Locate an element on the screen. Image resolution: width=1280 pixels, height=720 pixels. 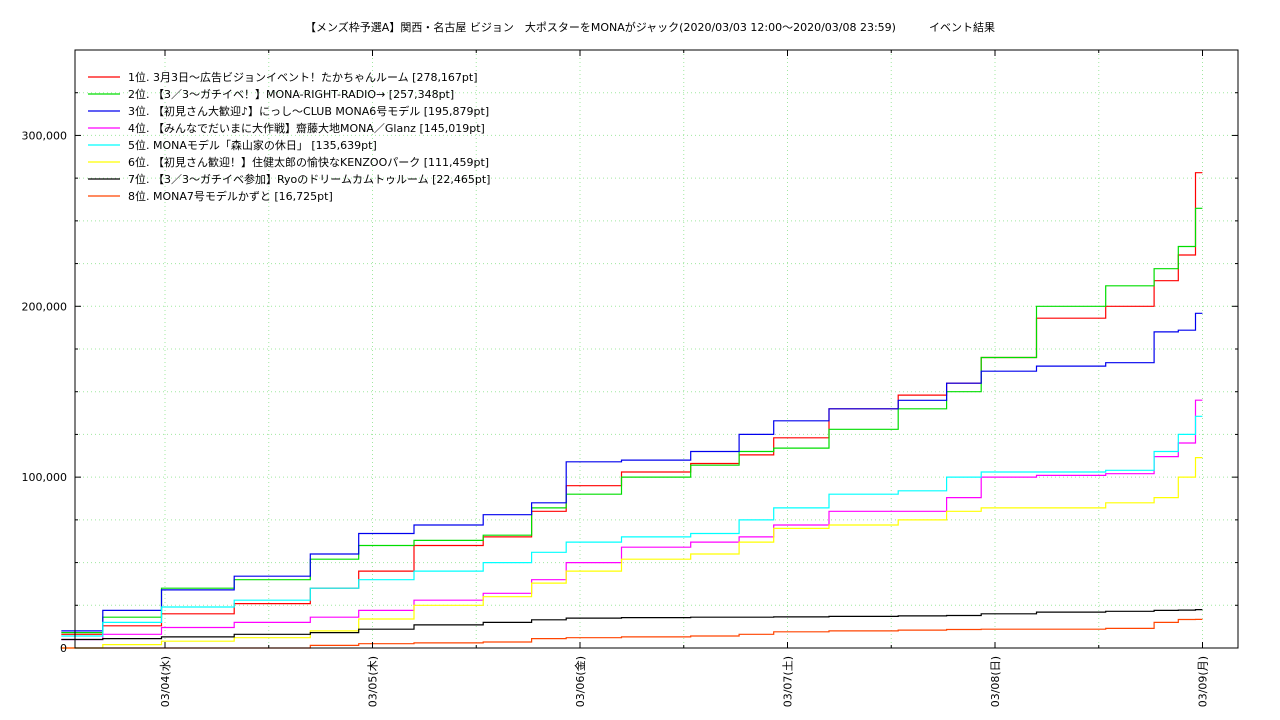
x-tick-label: 03/09(月) is located at coordinates (1203, 681).